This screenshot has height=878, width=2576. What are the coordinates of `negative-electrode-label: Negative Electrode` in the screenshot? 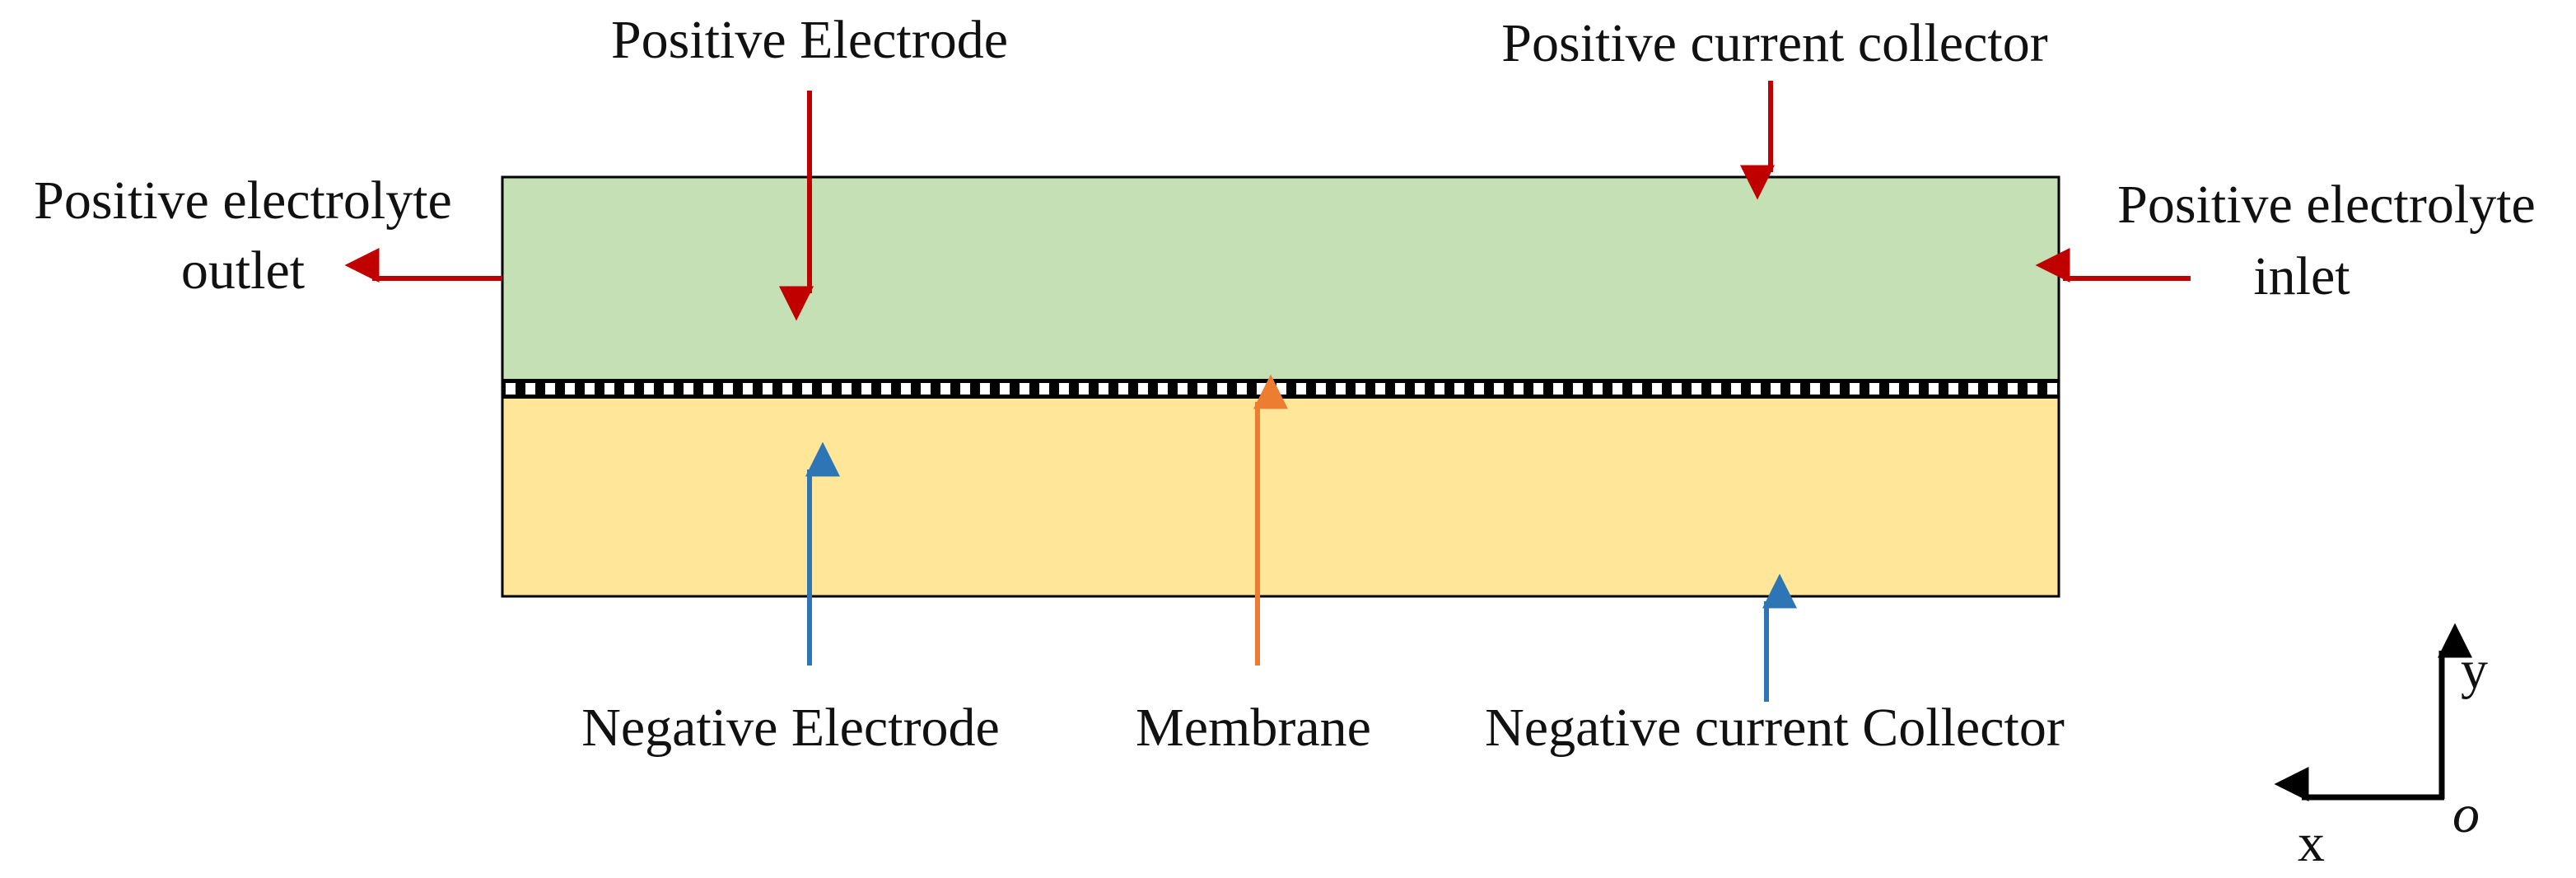 It's located at (790, 728).